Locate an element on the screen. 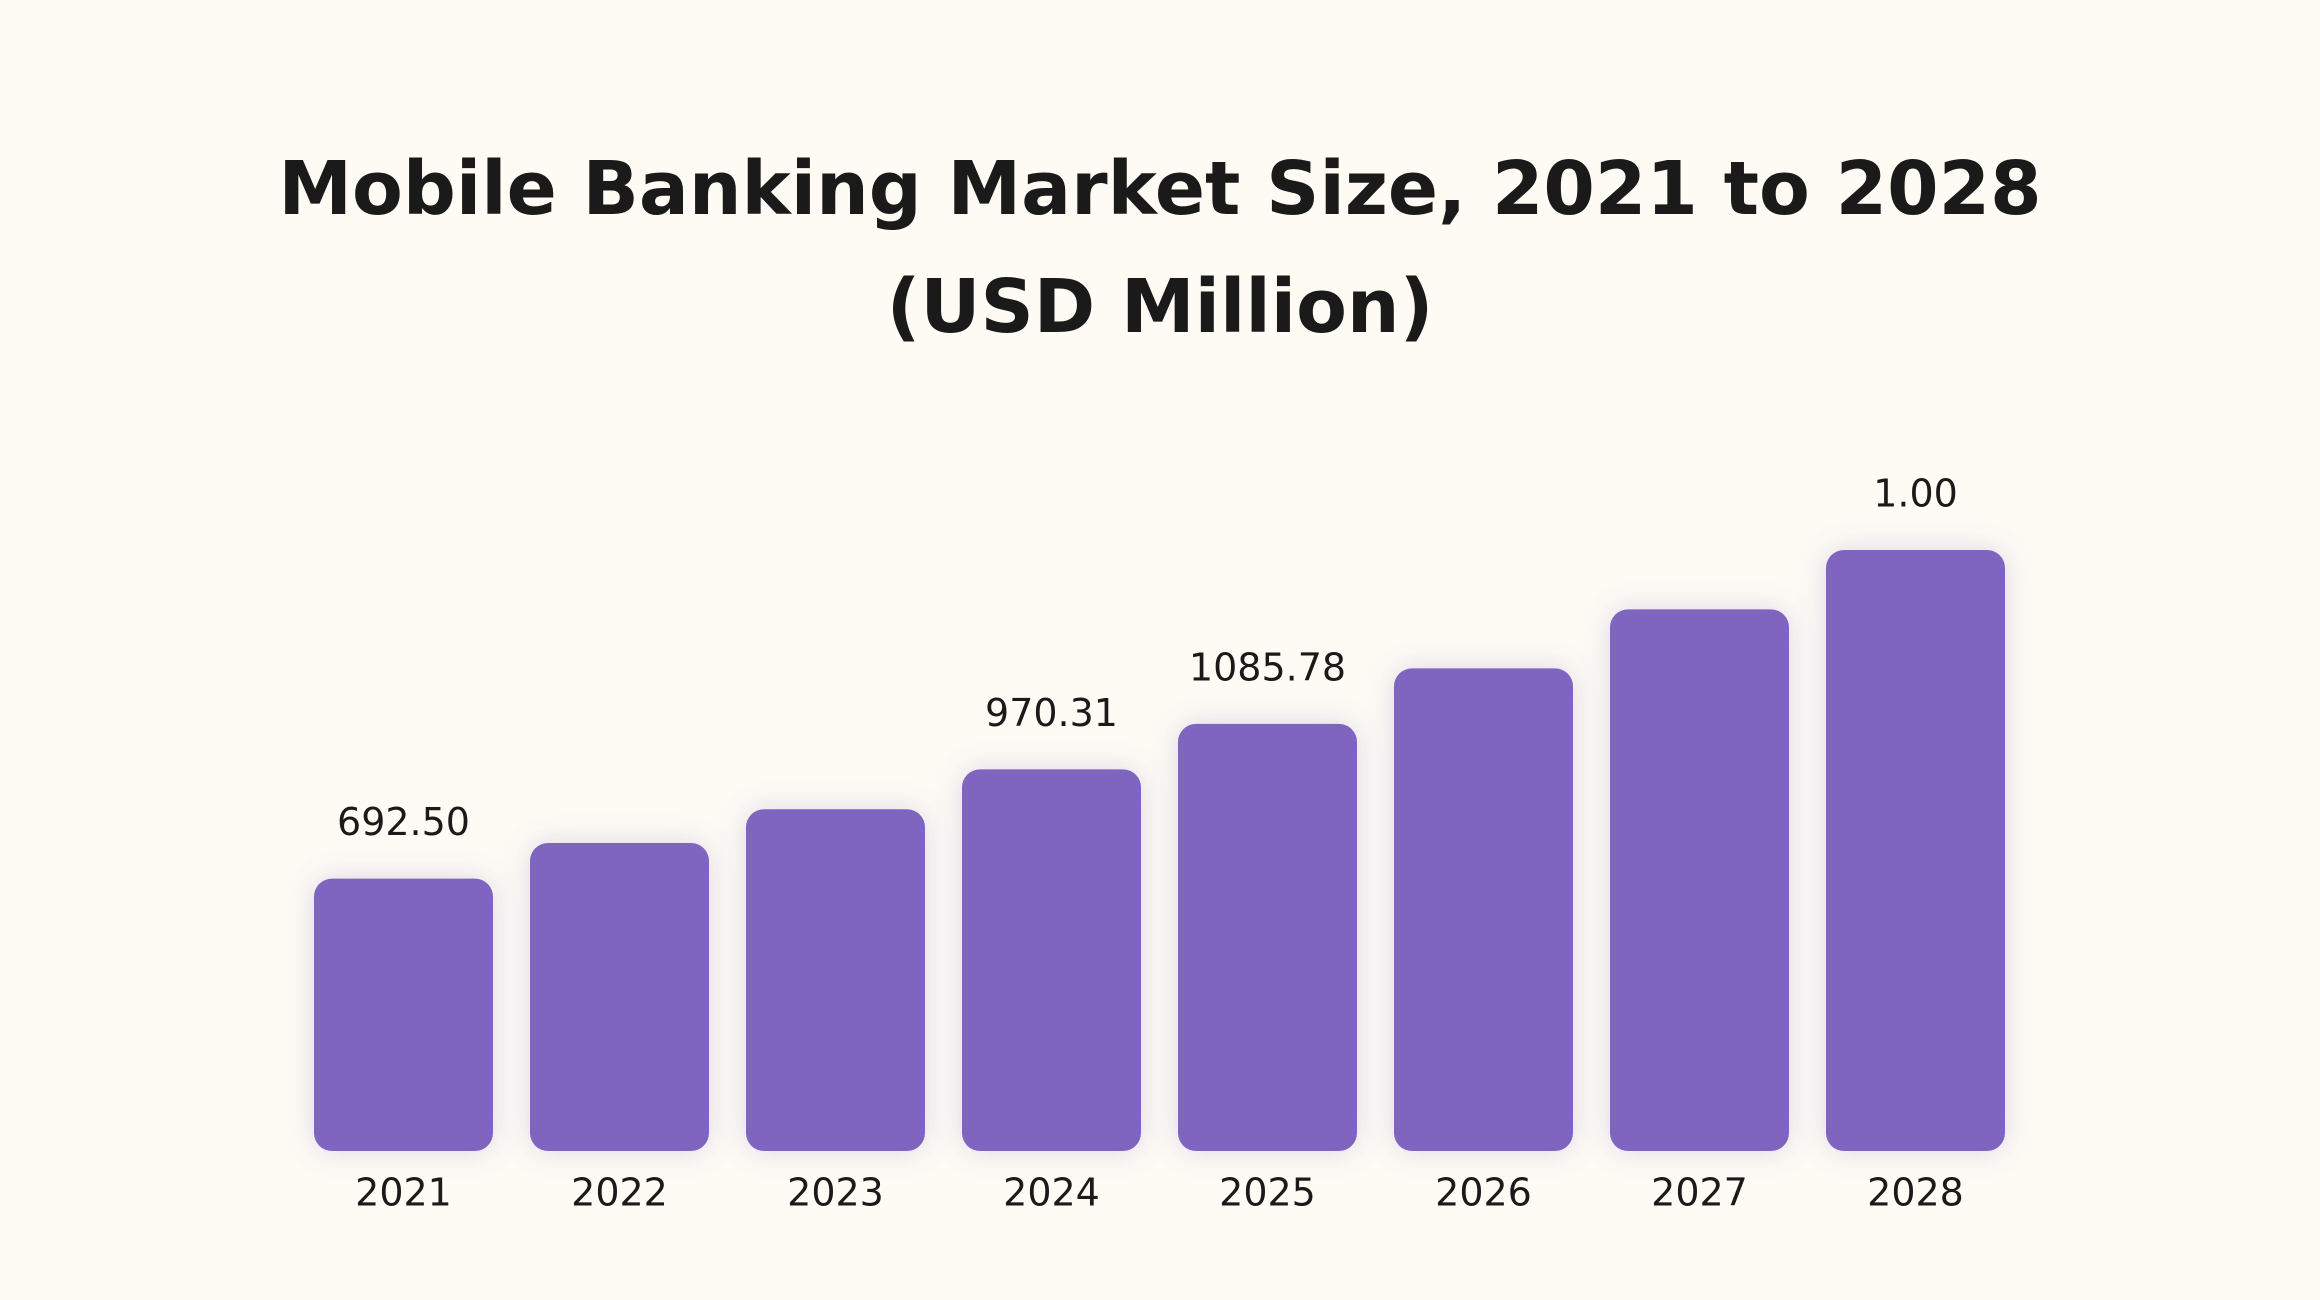  x-tick-label: 2028 is located at coordinates (1915, 1193).